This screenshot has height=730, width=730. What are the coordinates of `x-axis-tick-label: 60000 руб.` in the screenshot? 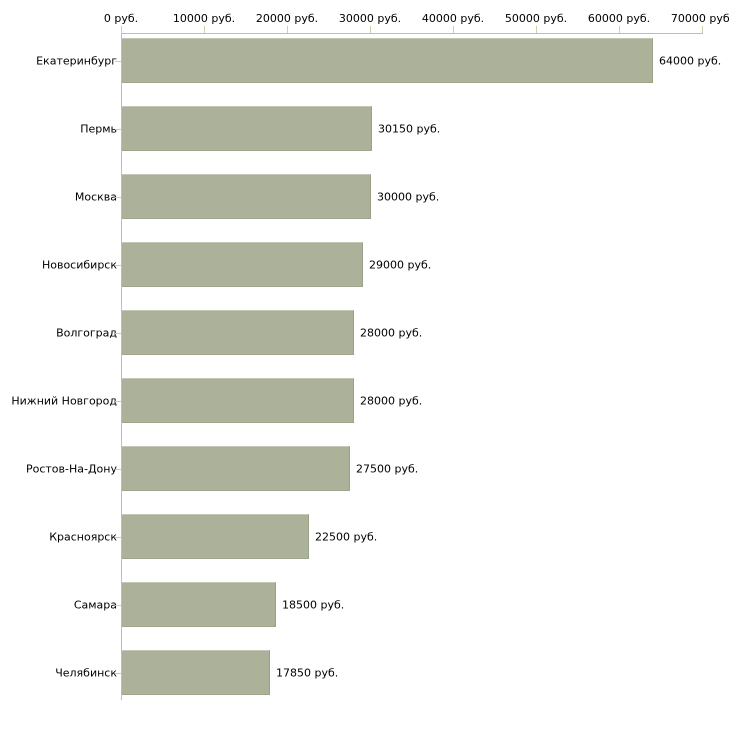 It's located at (619, 18).